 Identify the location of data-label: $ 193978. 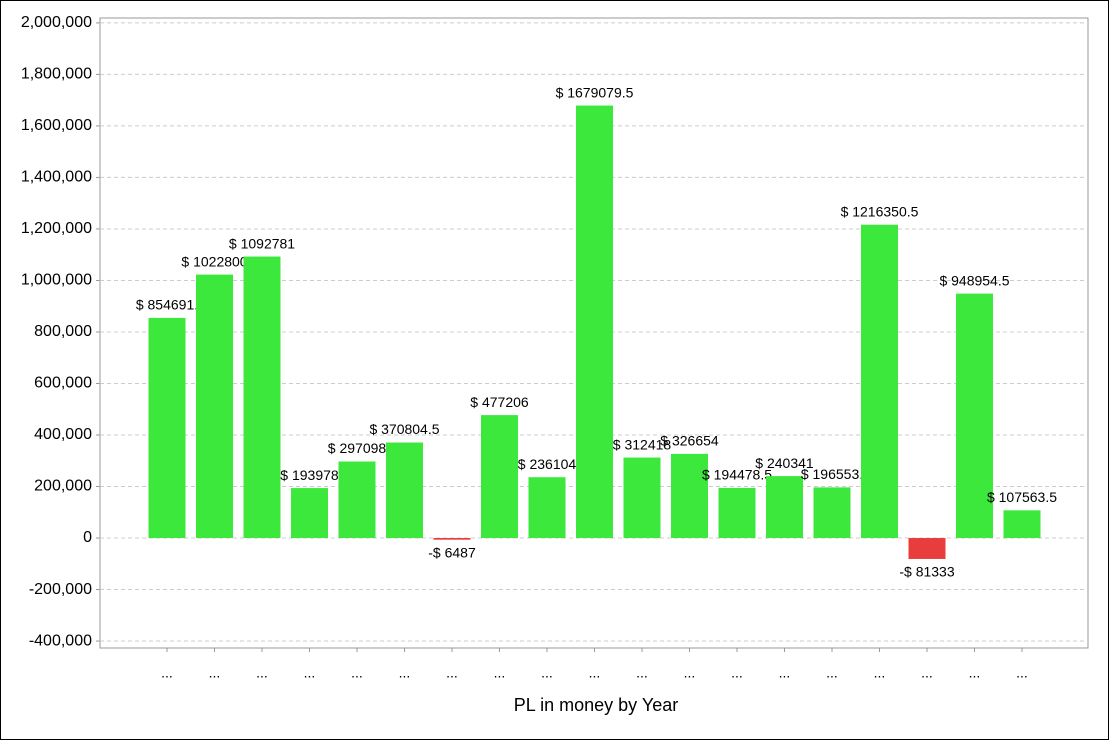
(309, 475).